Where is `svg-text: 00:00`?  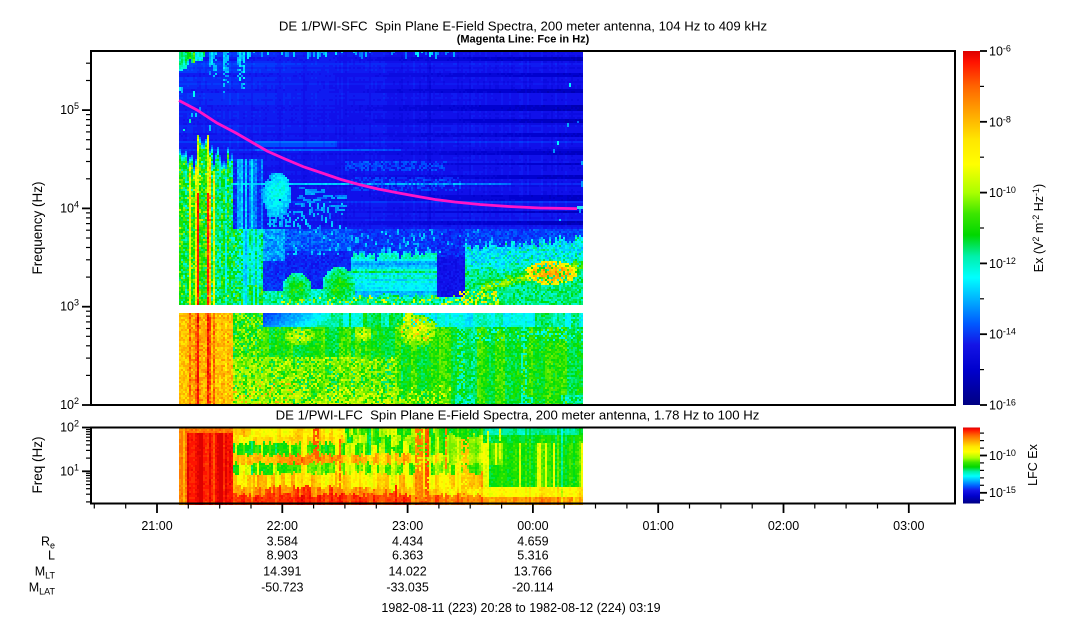 svg-text: 00:00 is located at coordinates (532, 526).